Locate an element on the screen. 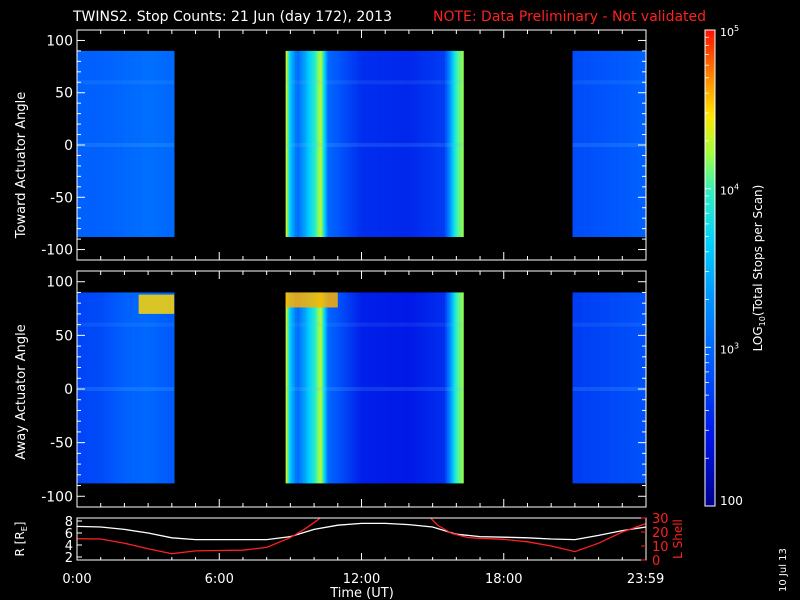  y-tick-label: 100 is located at coordinates (59, 283).